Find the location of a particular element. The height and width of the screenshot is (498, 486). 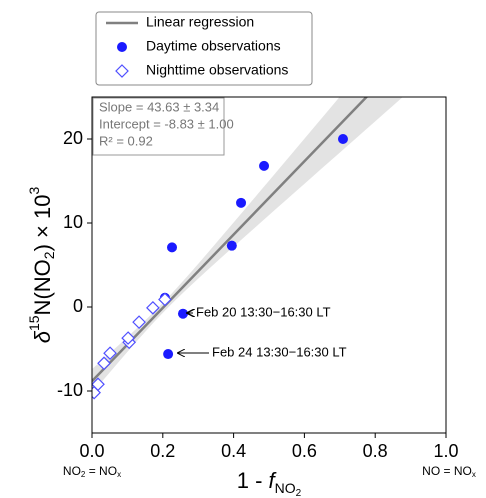

annotation: Feb 20 13:30−16:30 LT is located at coordinates (263, 311).